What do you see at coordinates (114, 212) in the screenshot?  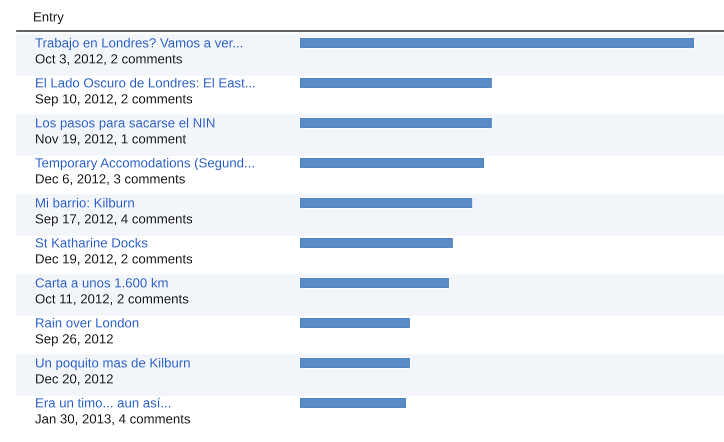 I see `y-tick-label: Mi barrio: Kilburn Sep 17, 2012, 4 comments` at bounding box center [114, 212].